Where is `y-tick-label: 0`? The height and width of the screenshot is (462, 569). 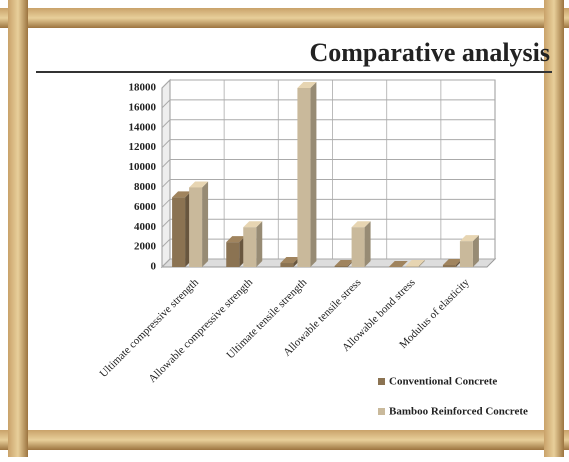 y-tick-label: 0 is located at coordinates (154, 267).